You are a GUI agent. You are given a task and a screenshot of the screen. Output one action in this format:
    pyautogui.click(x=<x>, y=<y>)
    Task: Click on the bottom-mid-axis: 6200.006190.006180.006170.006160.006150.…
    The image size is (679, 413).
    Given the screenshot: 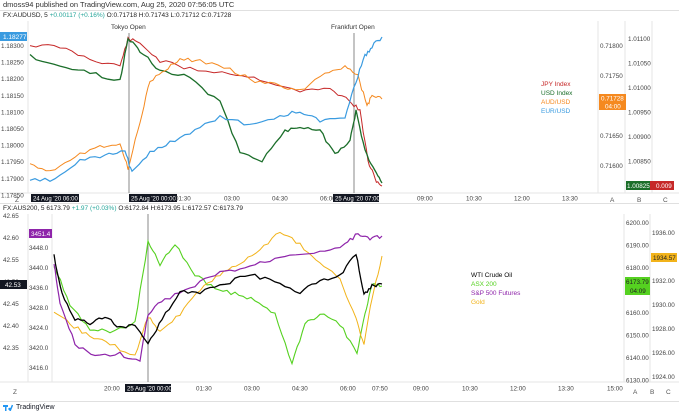 What is the action you would take?
    pyautogui.click(x=637, y=302)
    